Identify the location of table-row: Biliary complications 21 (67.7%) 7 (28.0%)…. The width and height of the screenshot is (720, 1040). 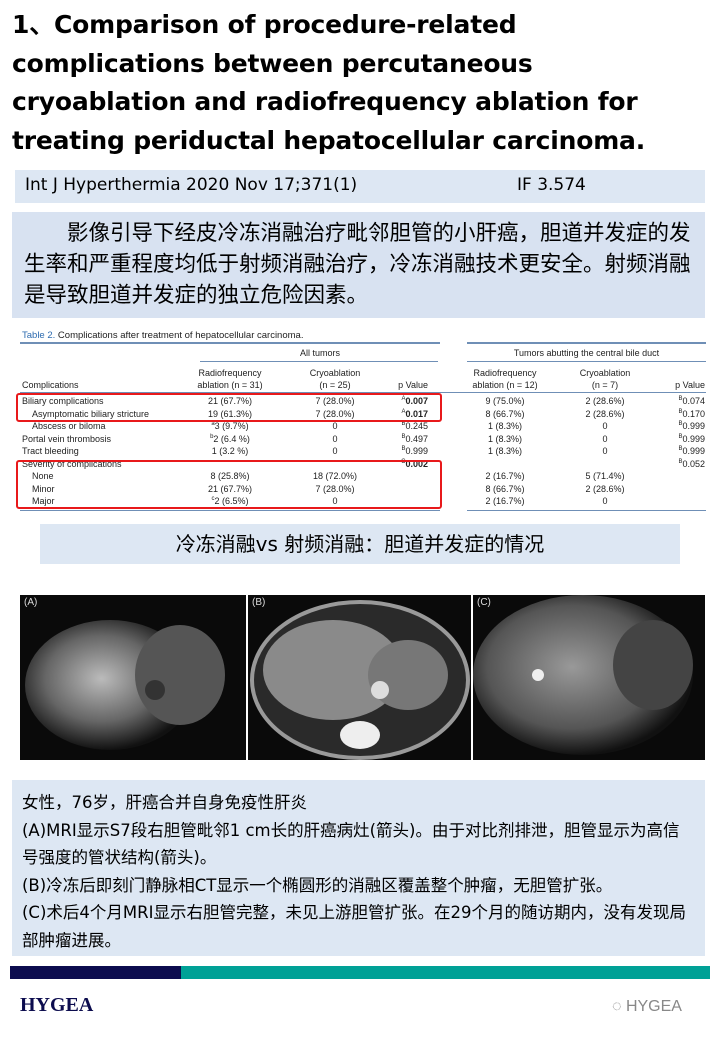
(363, 402).